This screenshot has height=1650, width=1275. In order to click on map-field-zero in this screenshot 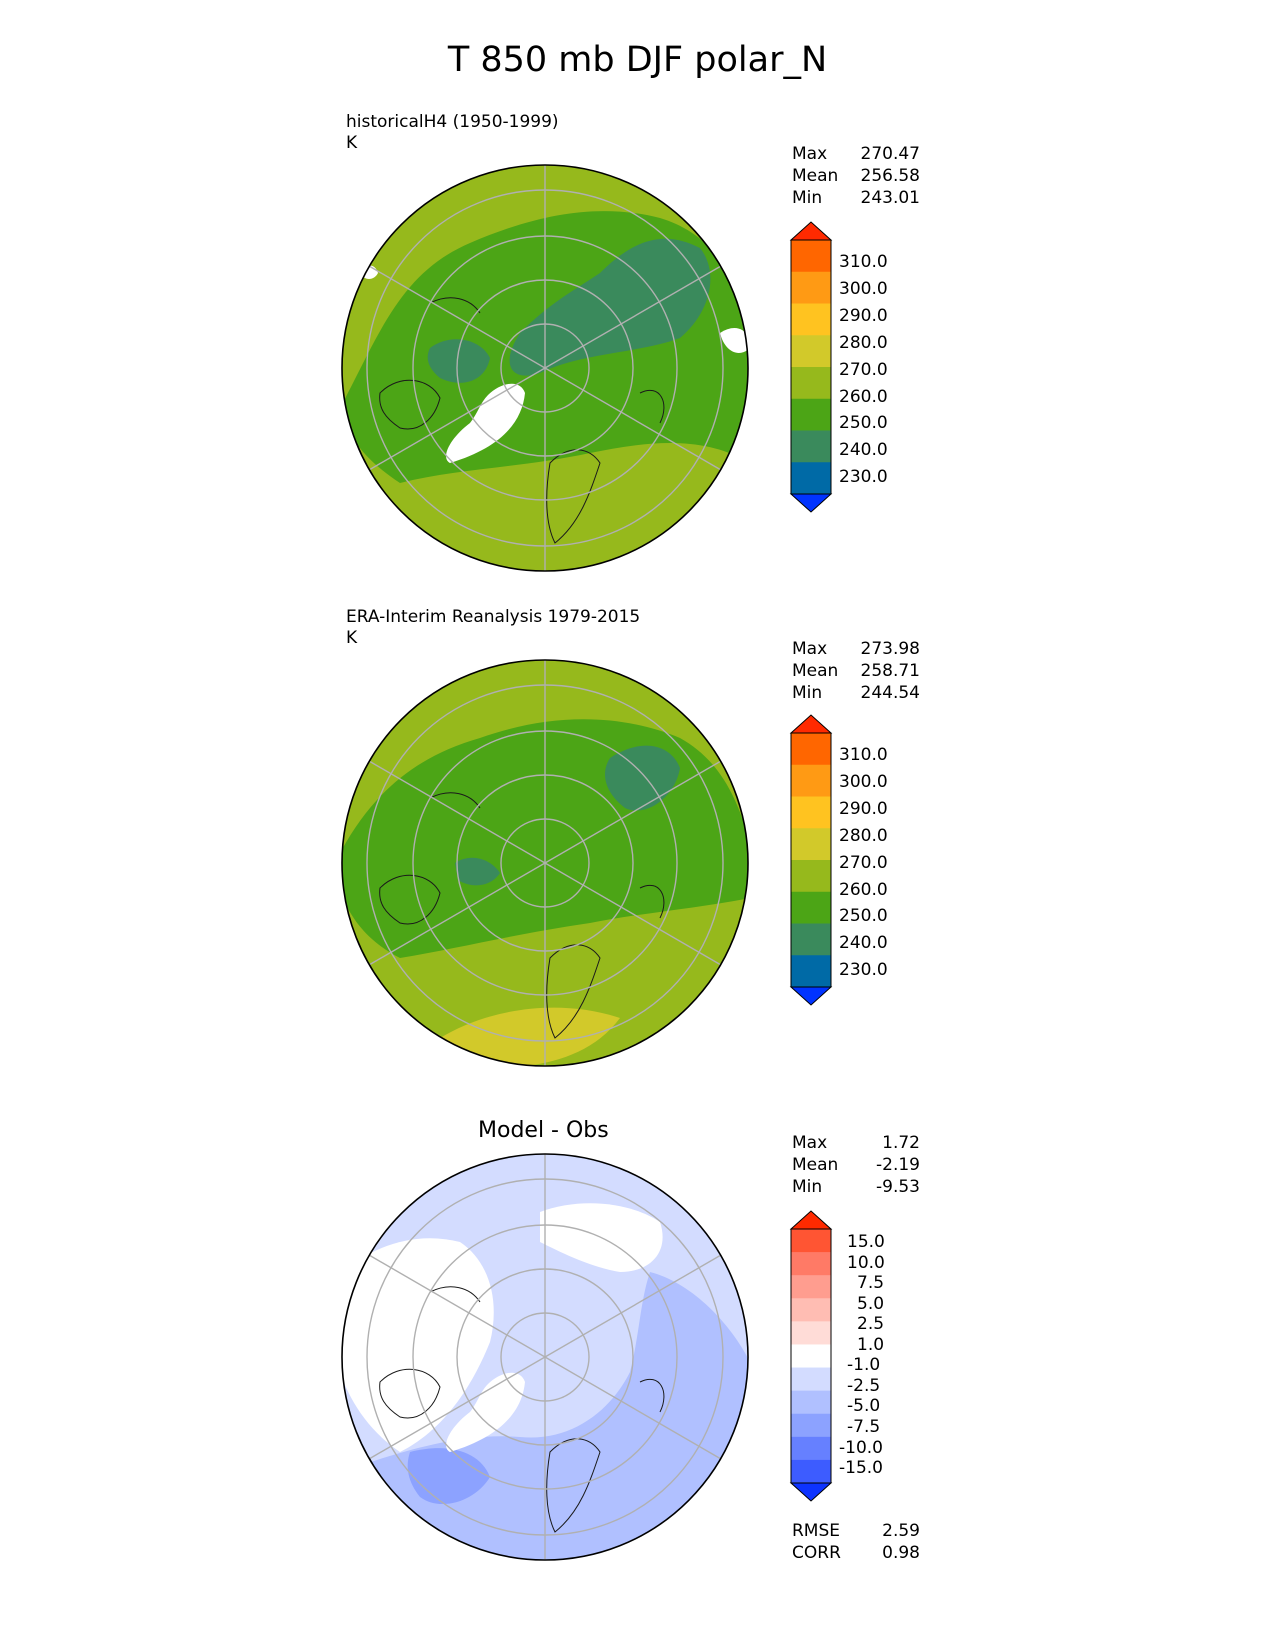, I will do `click(418, 1345)`.